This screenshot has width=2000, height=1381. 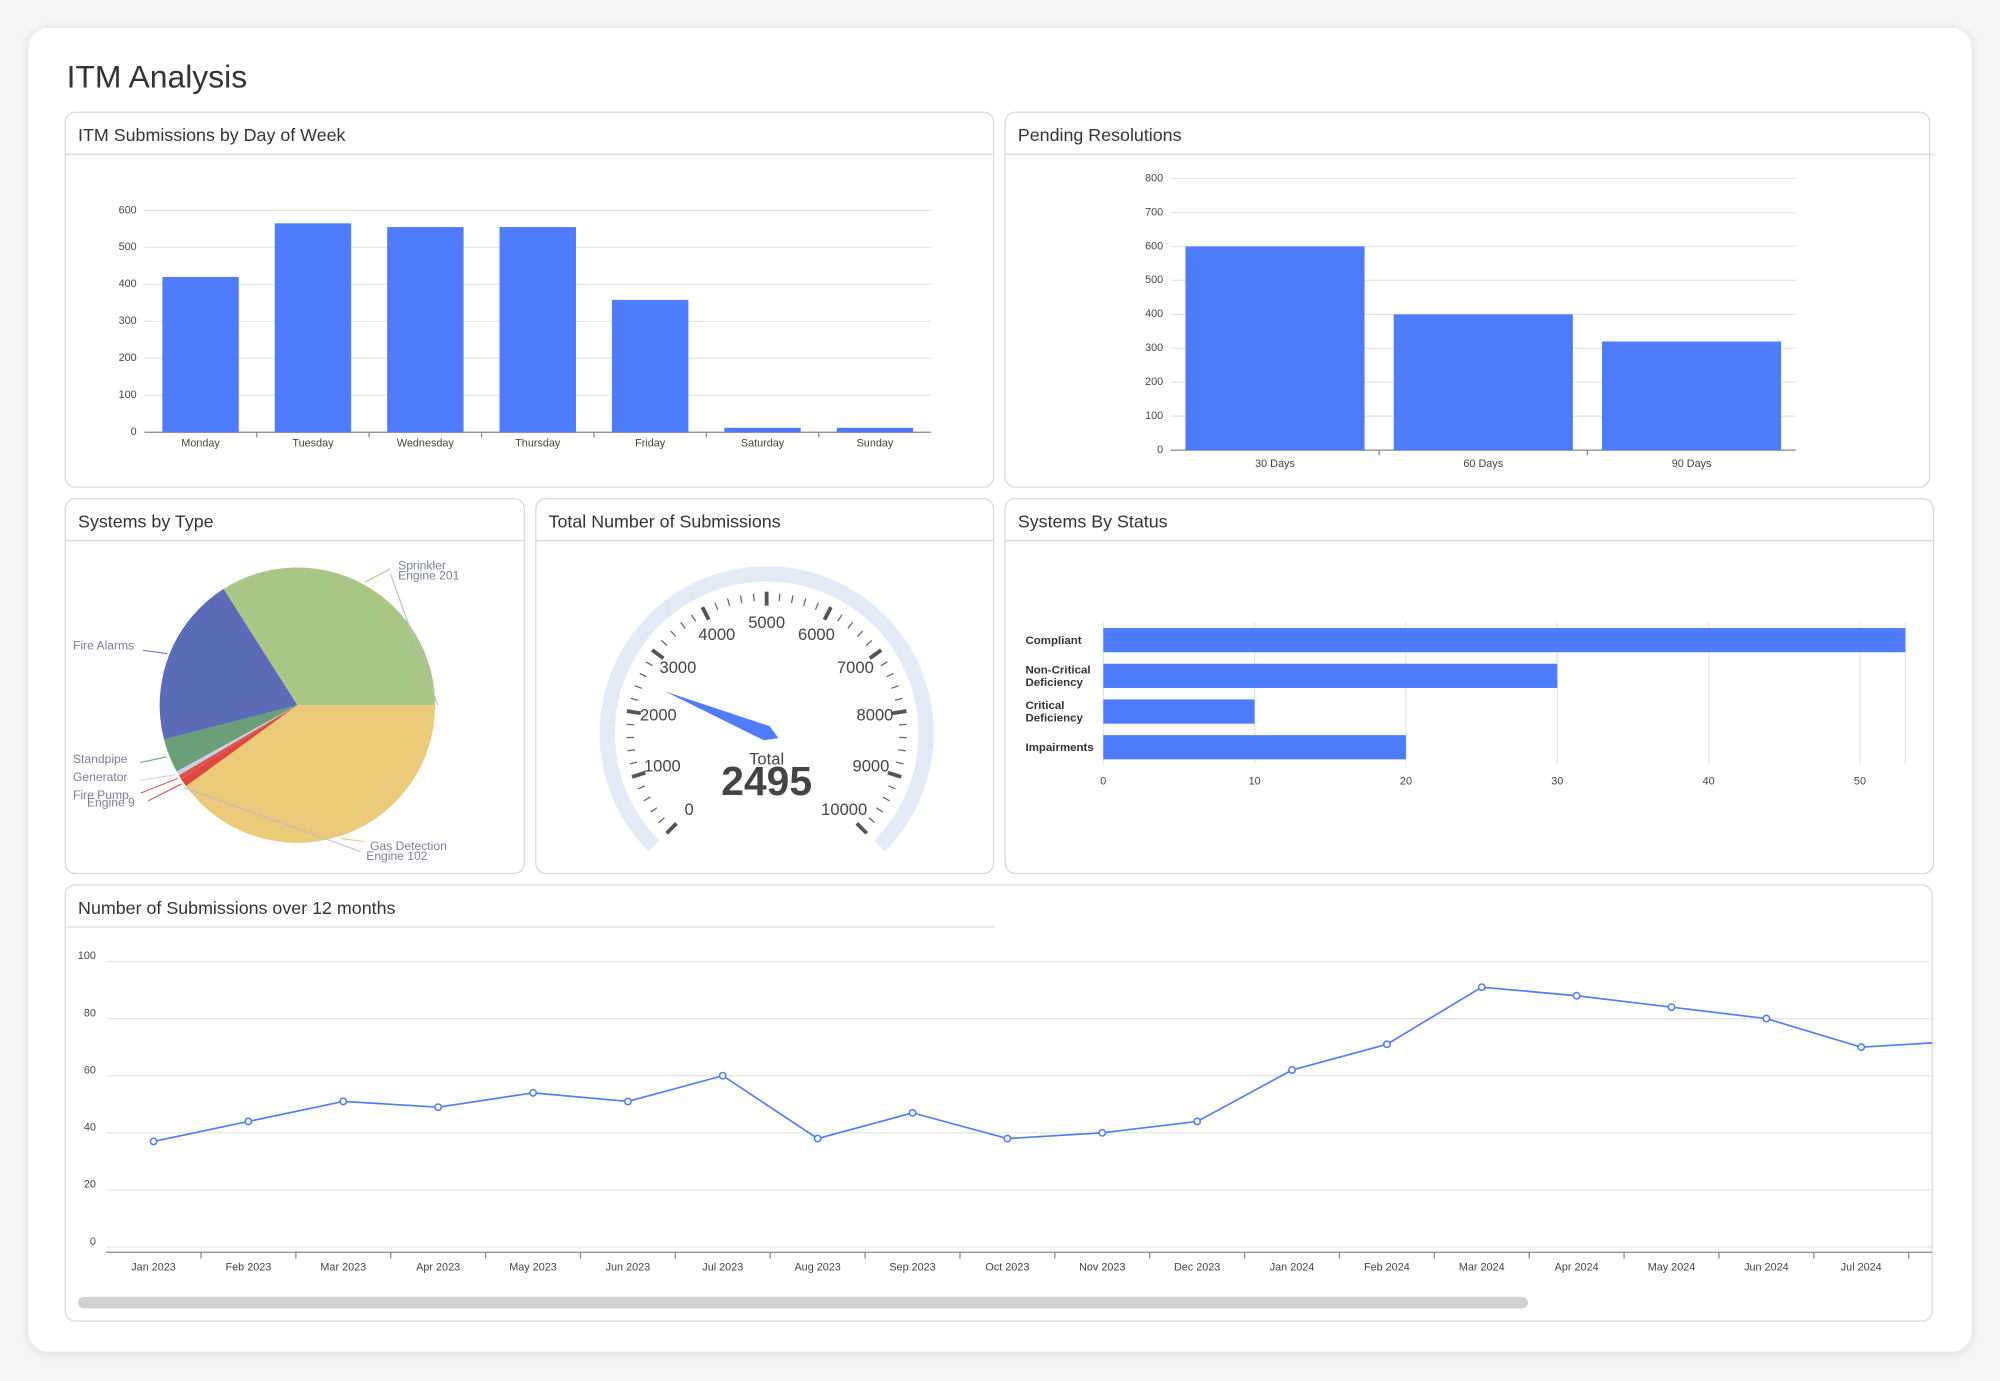 I want to click on y-tick-label: Impairments, so click(x=1059, y=747).